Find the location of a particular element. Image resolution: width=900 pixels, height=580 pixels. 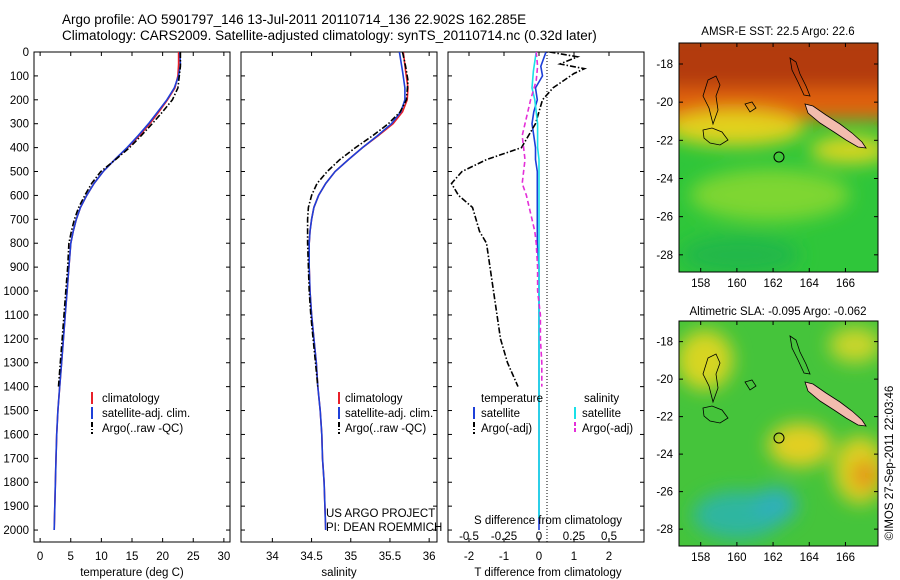

sla-map-title: Altimetric SLA: -0.095 Argo: -0.062 is located at coordinates (777, 312).